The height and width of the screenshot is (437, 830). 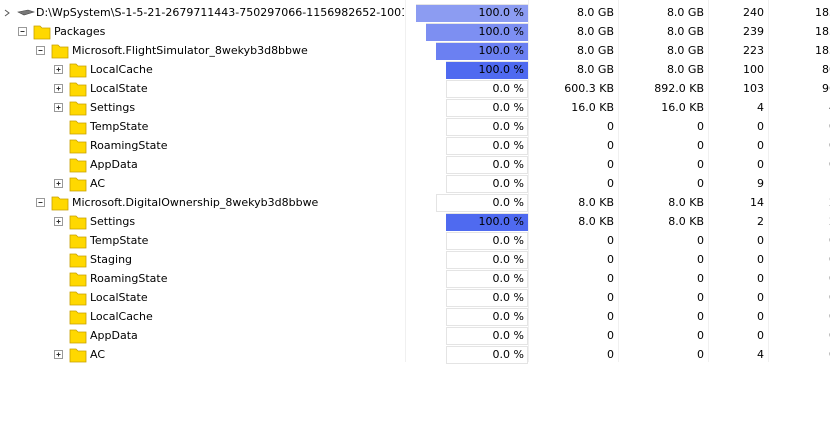 I want to click on files: 9, so click(x=760, y=183).